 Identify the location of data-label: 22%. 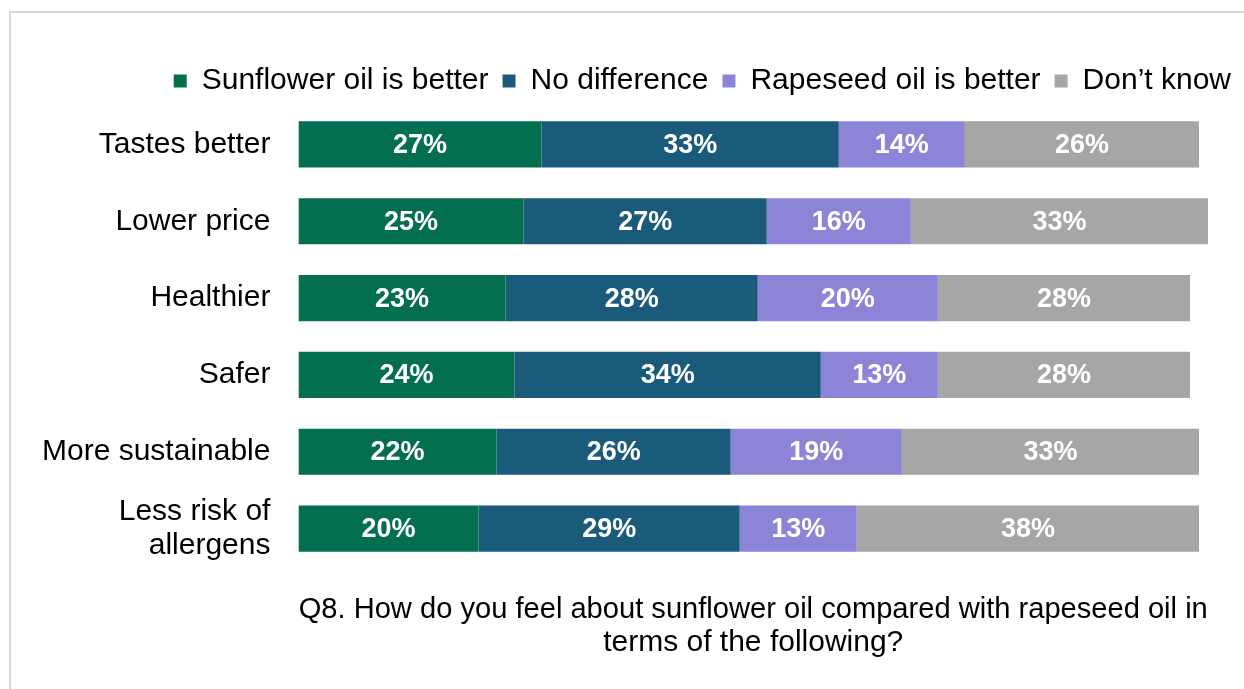
(397, 451).